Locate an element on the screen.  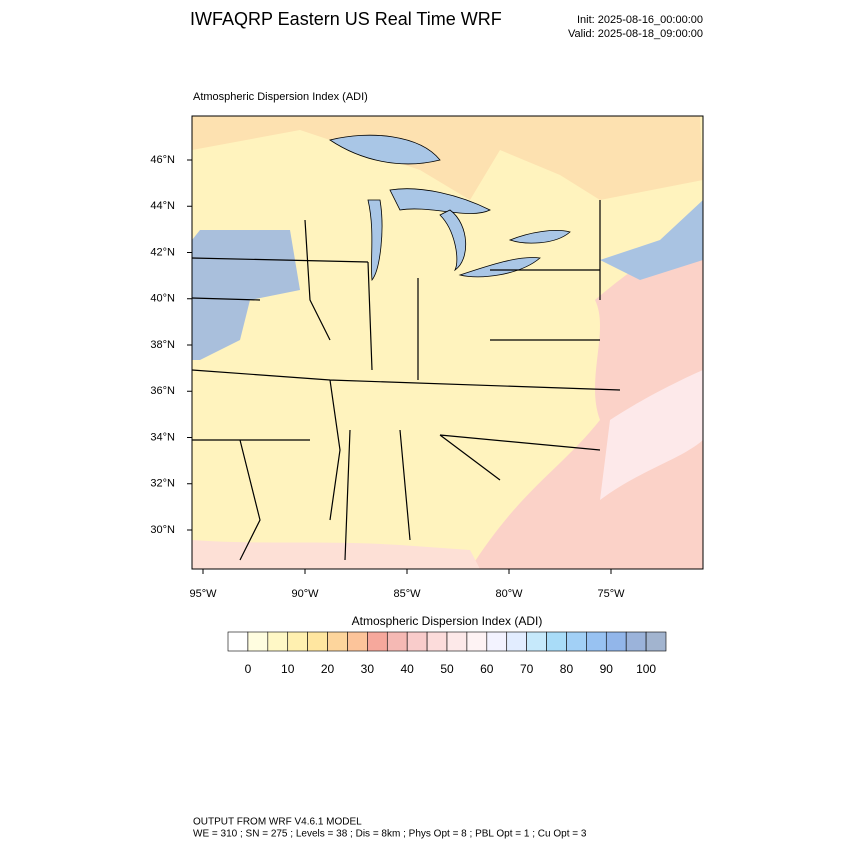
title: IWFAQRP Eastern US Real Time WRF is located at coordinates (346, 19).